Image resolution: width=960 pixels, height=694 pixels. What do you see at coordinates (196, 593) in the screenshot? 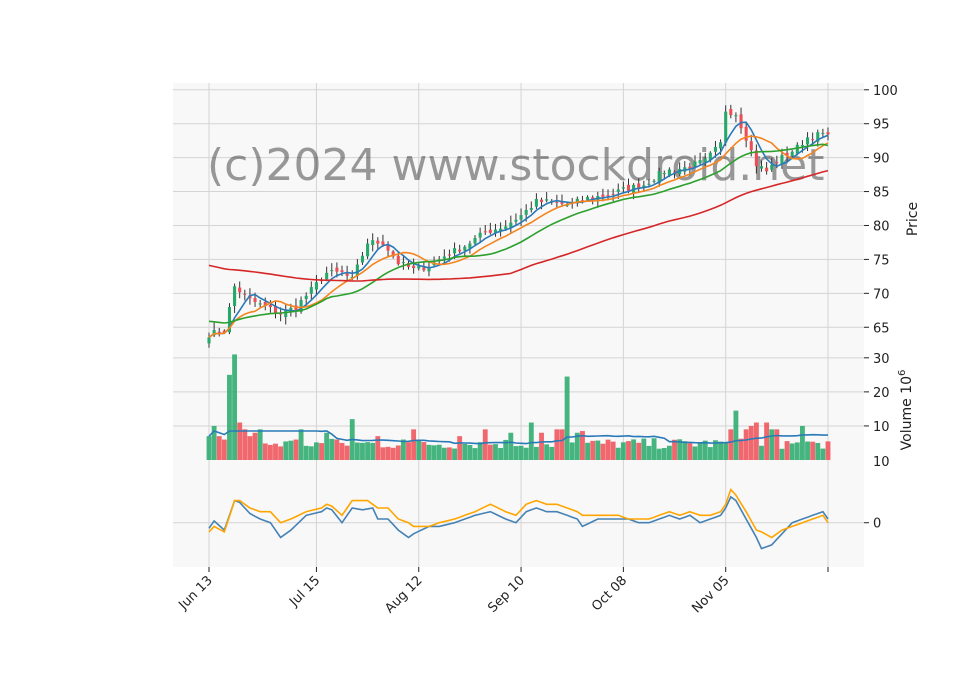
I see `x-tick-label: Jun 13` at bounding box center [196, 593].